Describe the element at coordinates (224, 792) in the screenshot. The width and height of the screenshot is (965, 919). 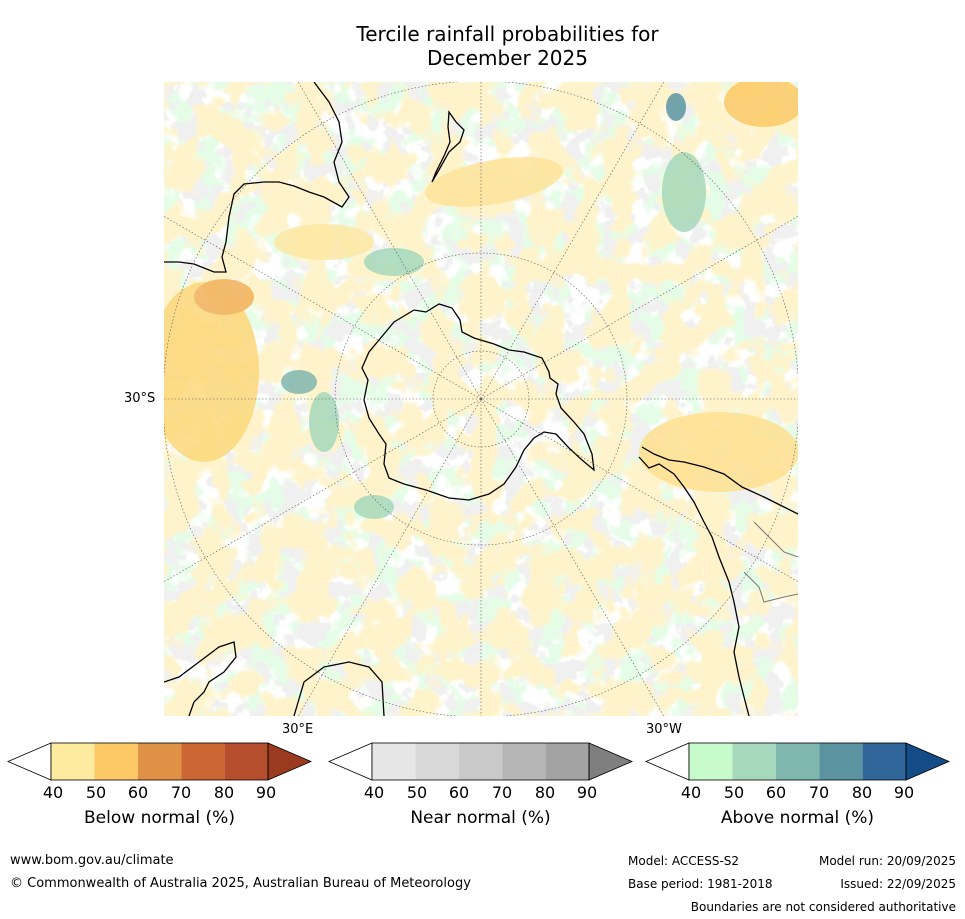
I see `tick-below-80: 80` at that location.